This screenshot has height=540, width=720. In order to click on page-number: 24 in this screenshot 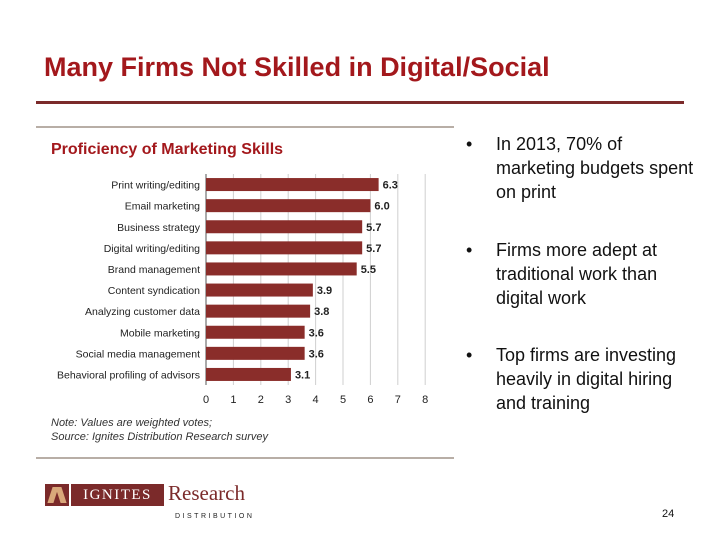, I will do `click(668, 514)`.